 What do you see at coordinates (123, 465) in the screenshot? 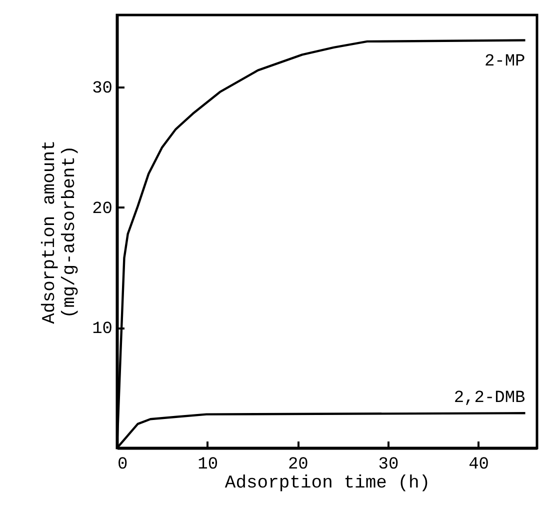
I see `x-tick-label: 0` at bounding box center [123, 465].